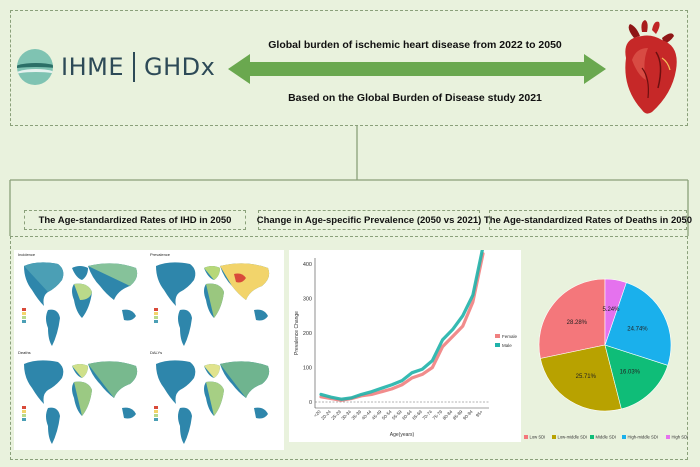 This screenshot has width=700, height=467. Describe the element at coordinates (448, 415) in the screenshot. I see `x-tick-label-13: 80-84` at that location.